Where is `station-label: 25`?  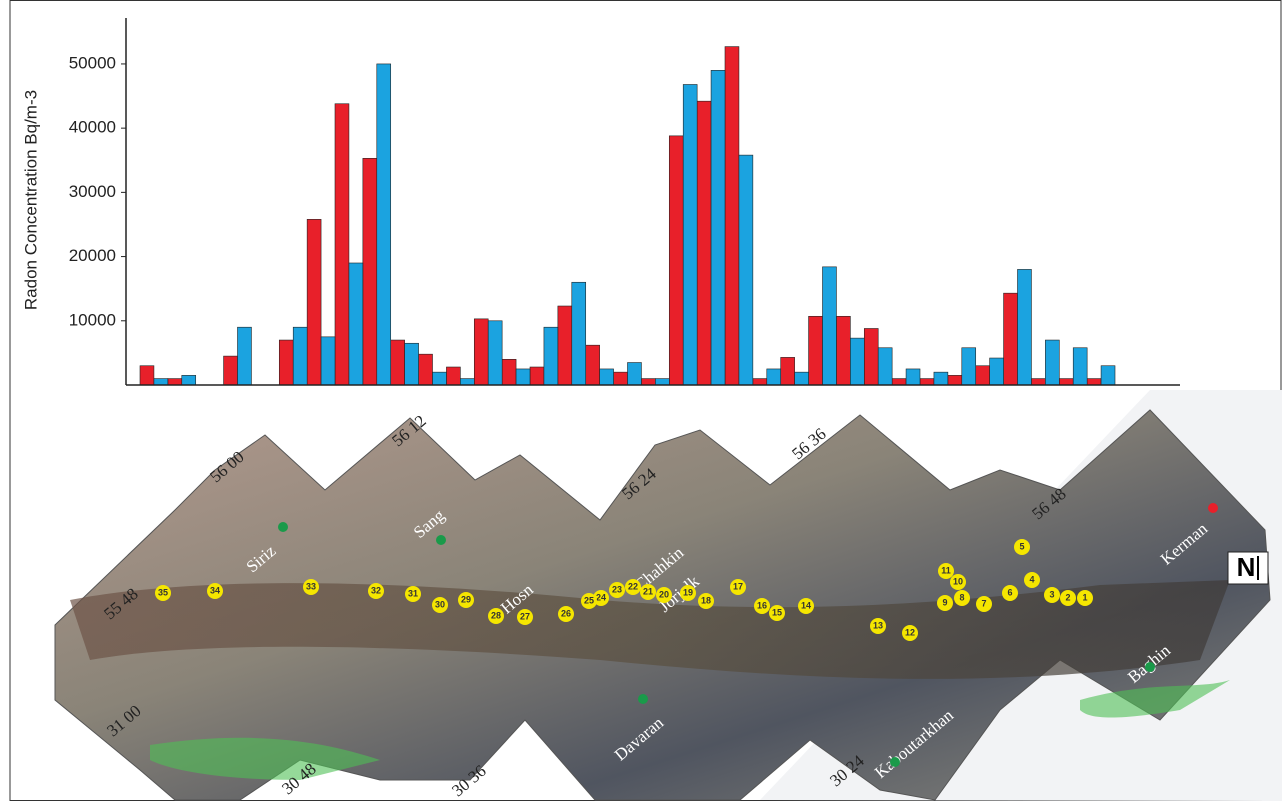
station-label: 25 is located at coordinates (589, 600).